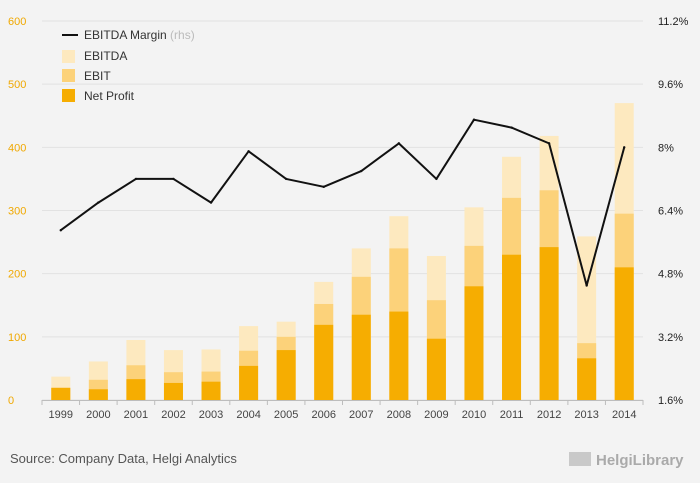 The image size is (700, 483). I want to click on x-tick-label: 2005, so click(286, 415).